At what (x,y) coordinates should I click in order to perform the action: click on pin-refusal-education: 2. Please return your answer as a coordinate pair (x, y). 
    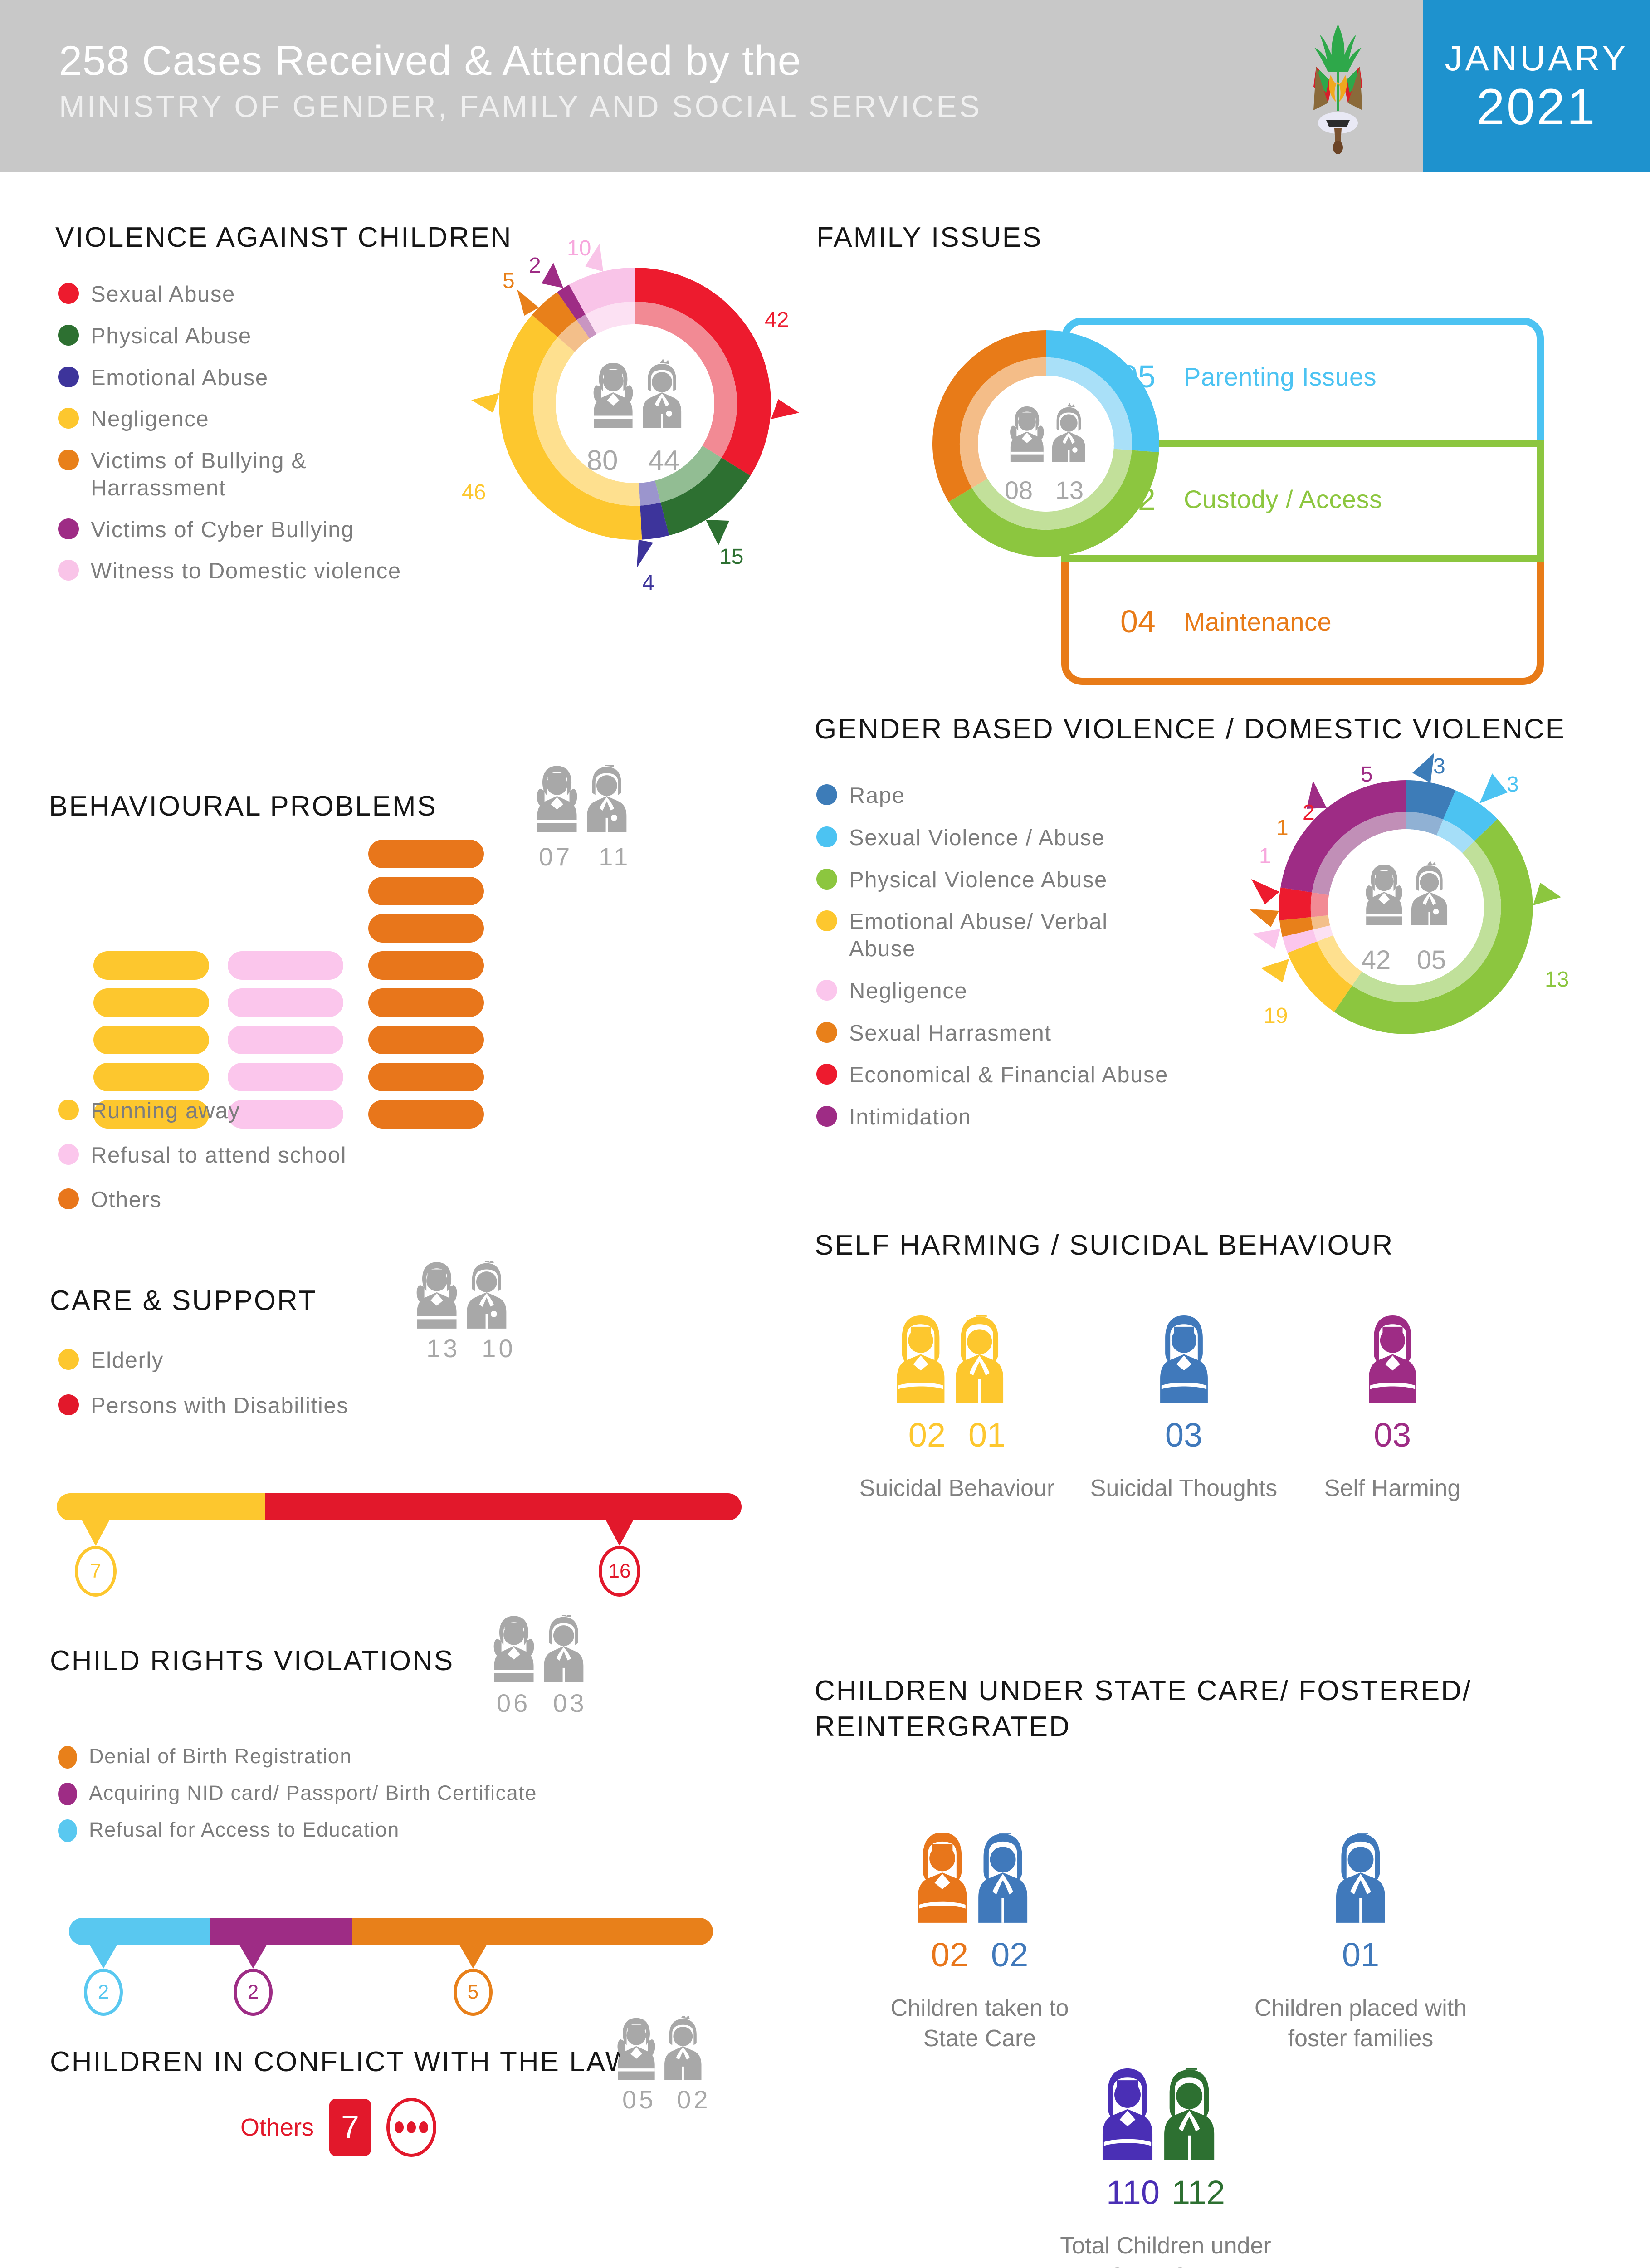
    Looking at the image, I should click on (104, 1981).